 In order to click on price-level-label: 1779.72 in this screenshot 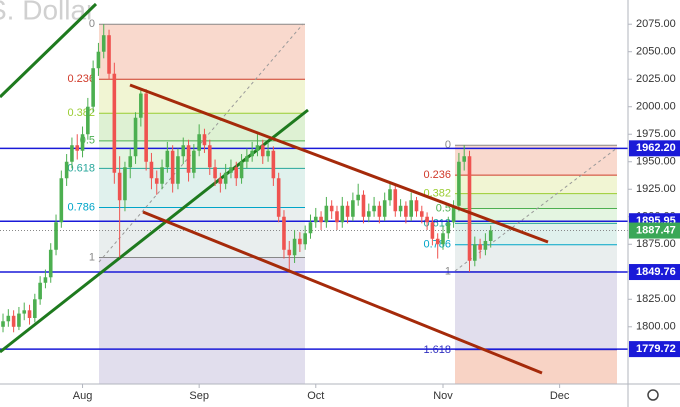, I will do `click(656, 349)`.